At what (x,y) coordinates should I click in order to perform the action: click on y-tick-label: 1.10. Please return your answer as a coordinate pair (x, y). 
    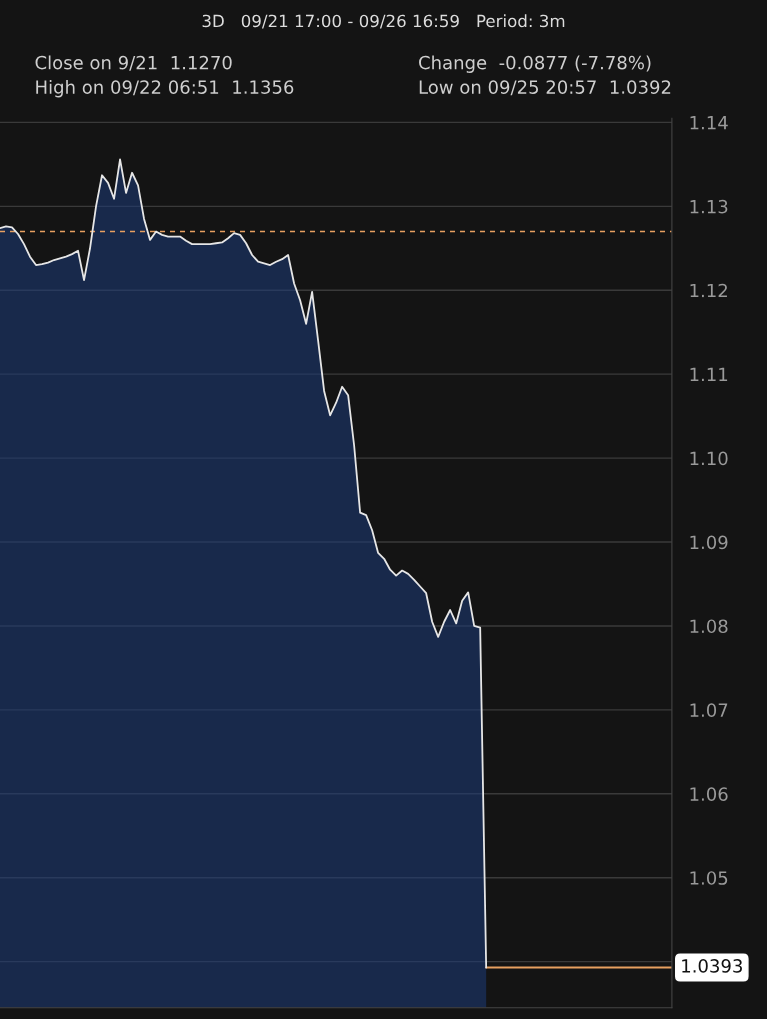
    Looking at the image, I should click on (709, 458).